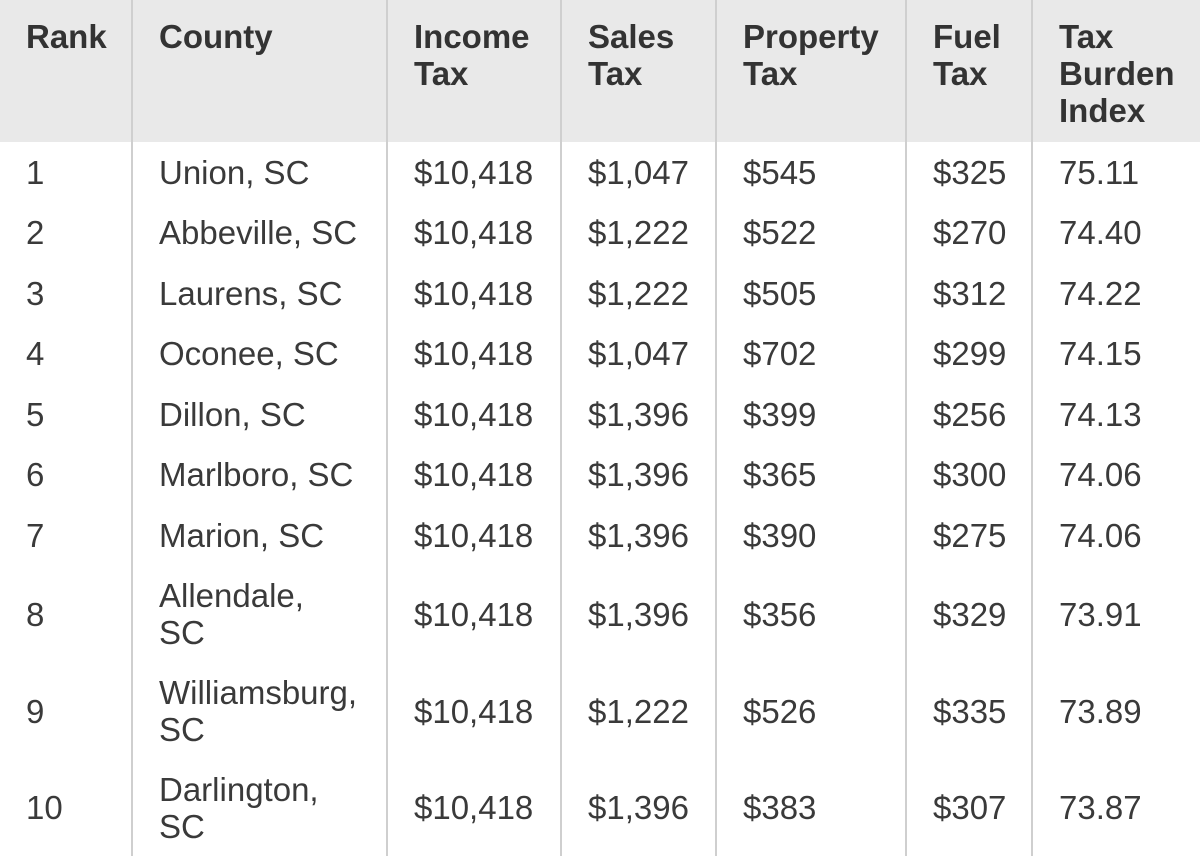  What do you see at coordinates (810, 535) in the screenshot?
I see `property-tax-cell: $390` at bounding box center [810, 535].